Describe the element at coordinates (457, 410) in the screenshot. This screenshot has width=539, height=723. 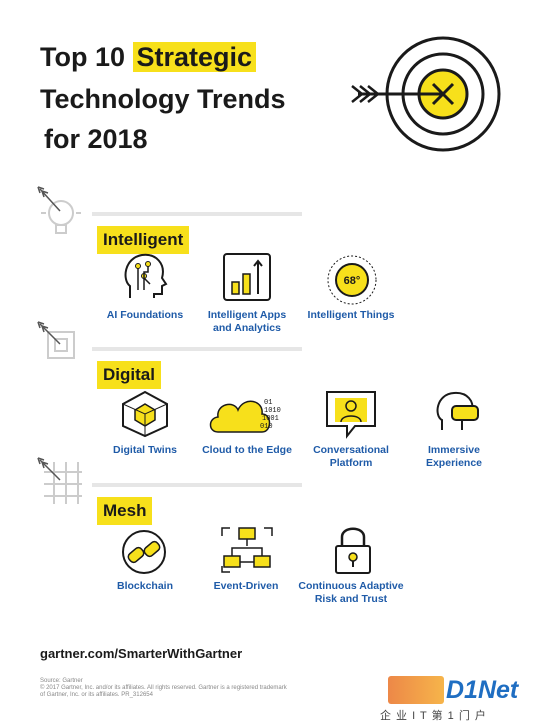
I see `vr-headset-icon` at that location.